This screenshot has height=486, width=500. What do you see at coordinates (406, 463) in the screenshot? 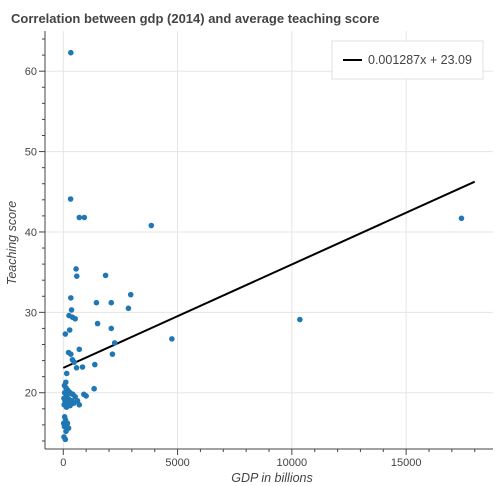
I see `x-tick-label: 15000` at bounding box center [406, 463].